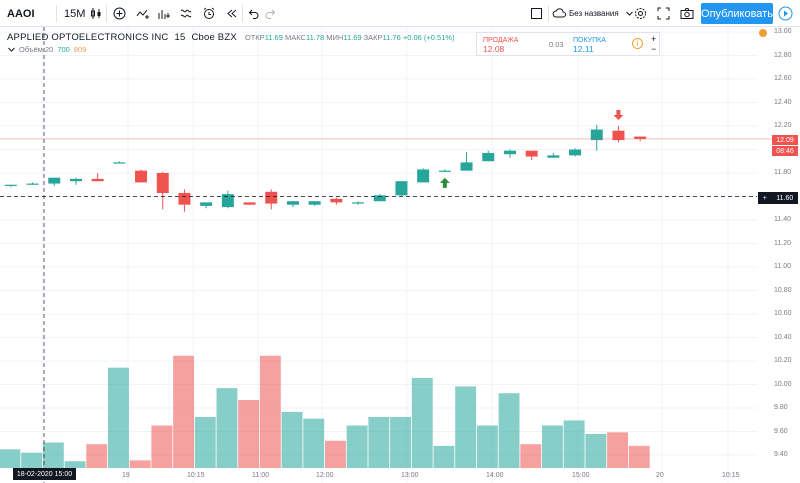 This screenshot has height=483, width=800. I want to click on buy-button: ПОКУПКА 12.11, so click(589, 45).